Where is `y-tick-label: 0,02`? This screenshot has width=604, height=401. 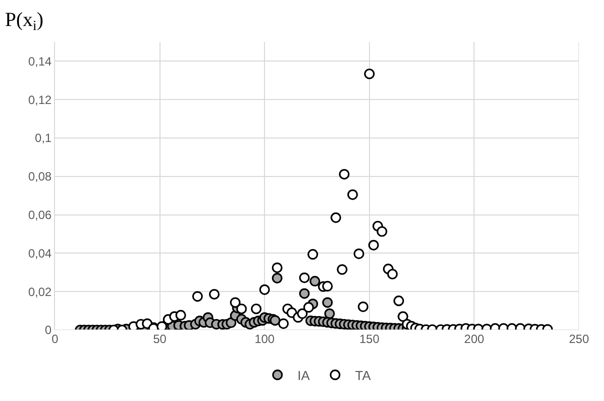
y-tick-label: 0,02 is located at coordinates (40, 291).